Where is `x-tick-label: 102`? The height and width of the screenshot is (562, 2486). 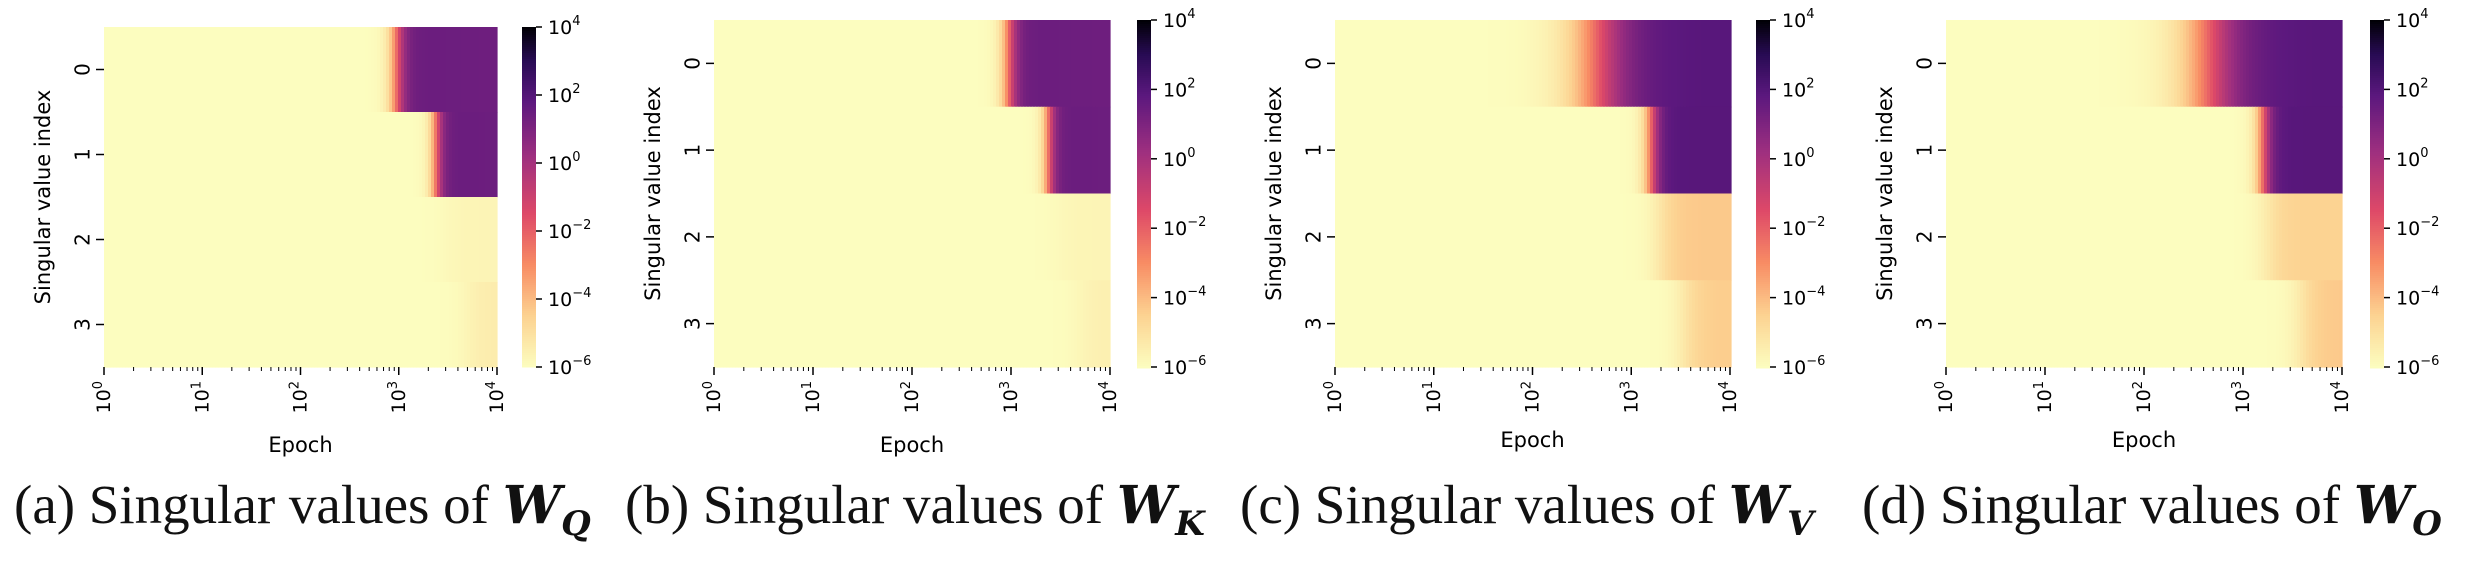 x-tick-label: 102 is located at coordinates (300, 397).